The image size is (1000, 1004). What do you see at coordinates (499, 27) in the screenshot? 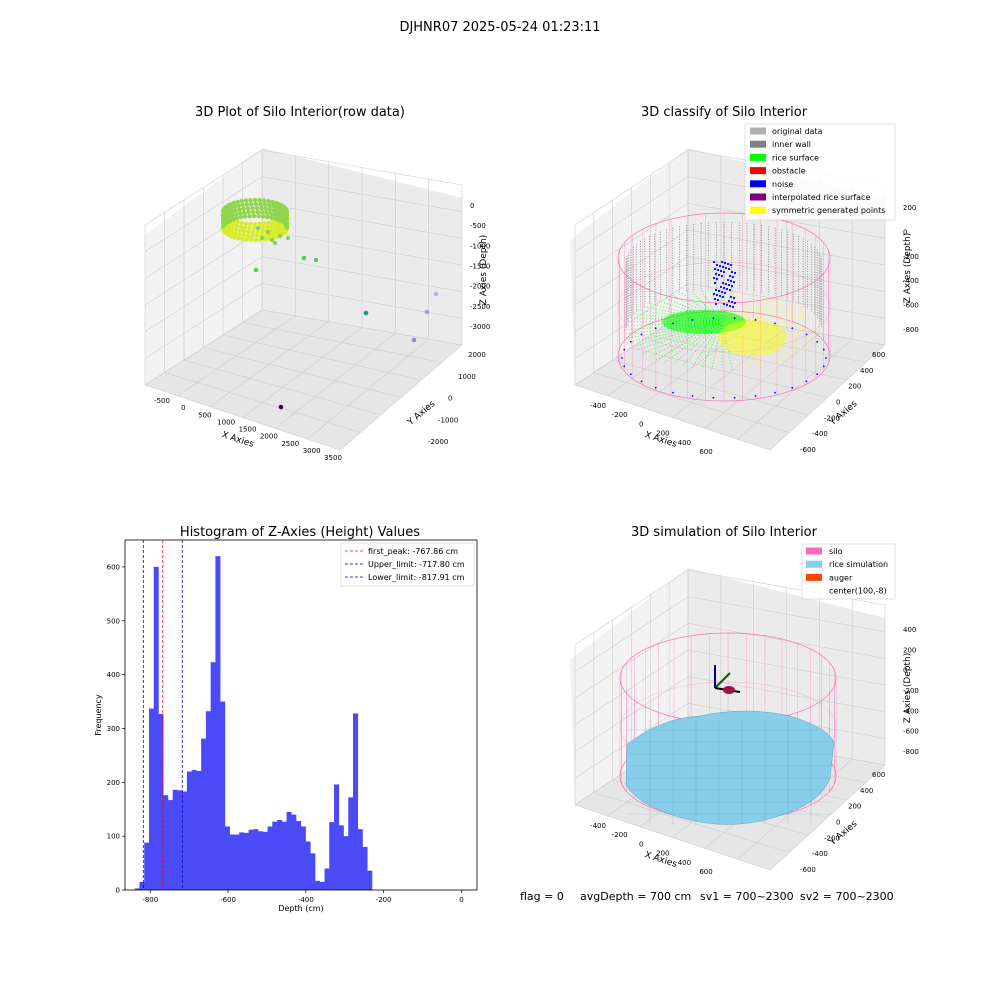
I see `figure-suptitle: DJHNR07 2025-05-24 01:23:11` at bounding box center [499, 27].